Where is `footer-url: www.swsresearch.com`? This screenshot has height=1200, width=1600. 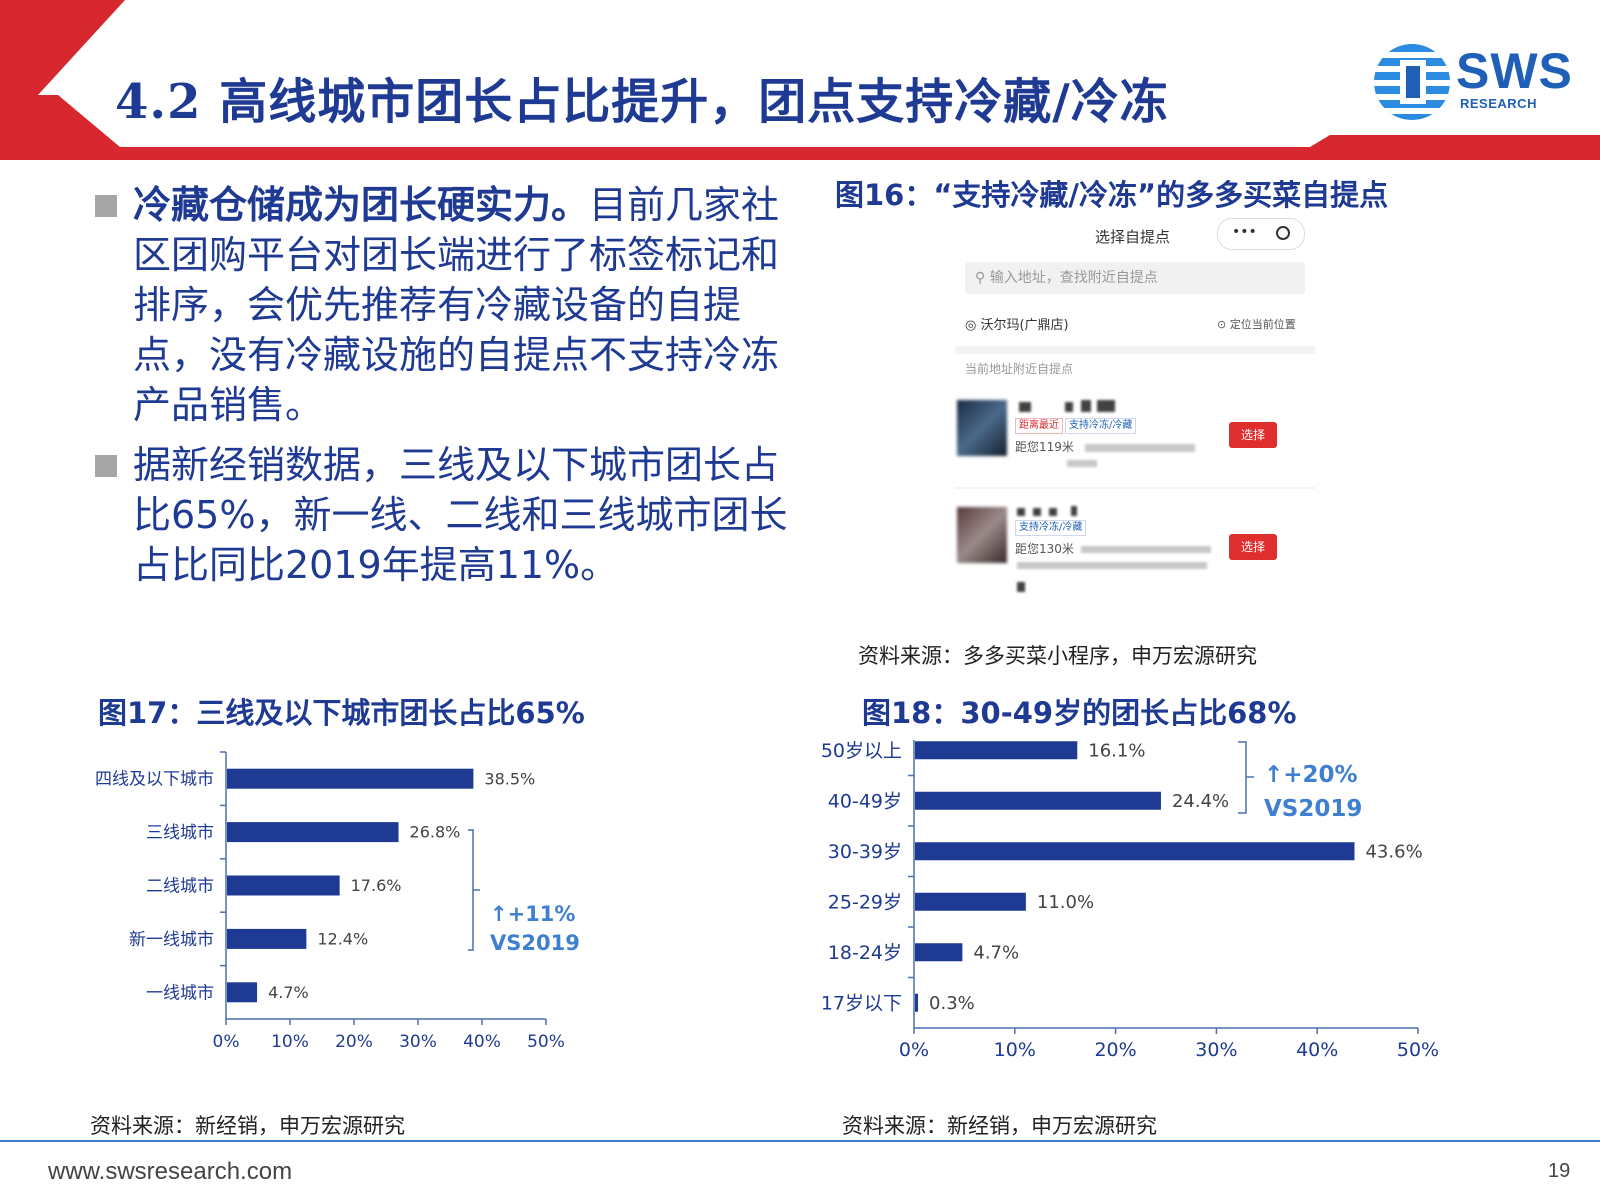
footer-url: www.swsresearch.com is located at coordinates (170, 1171).